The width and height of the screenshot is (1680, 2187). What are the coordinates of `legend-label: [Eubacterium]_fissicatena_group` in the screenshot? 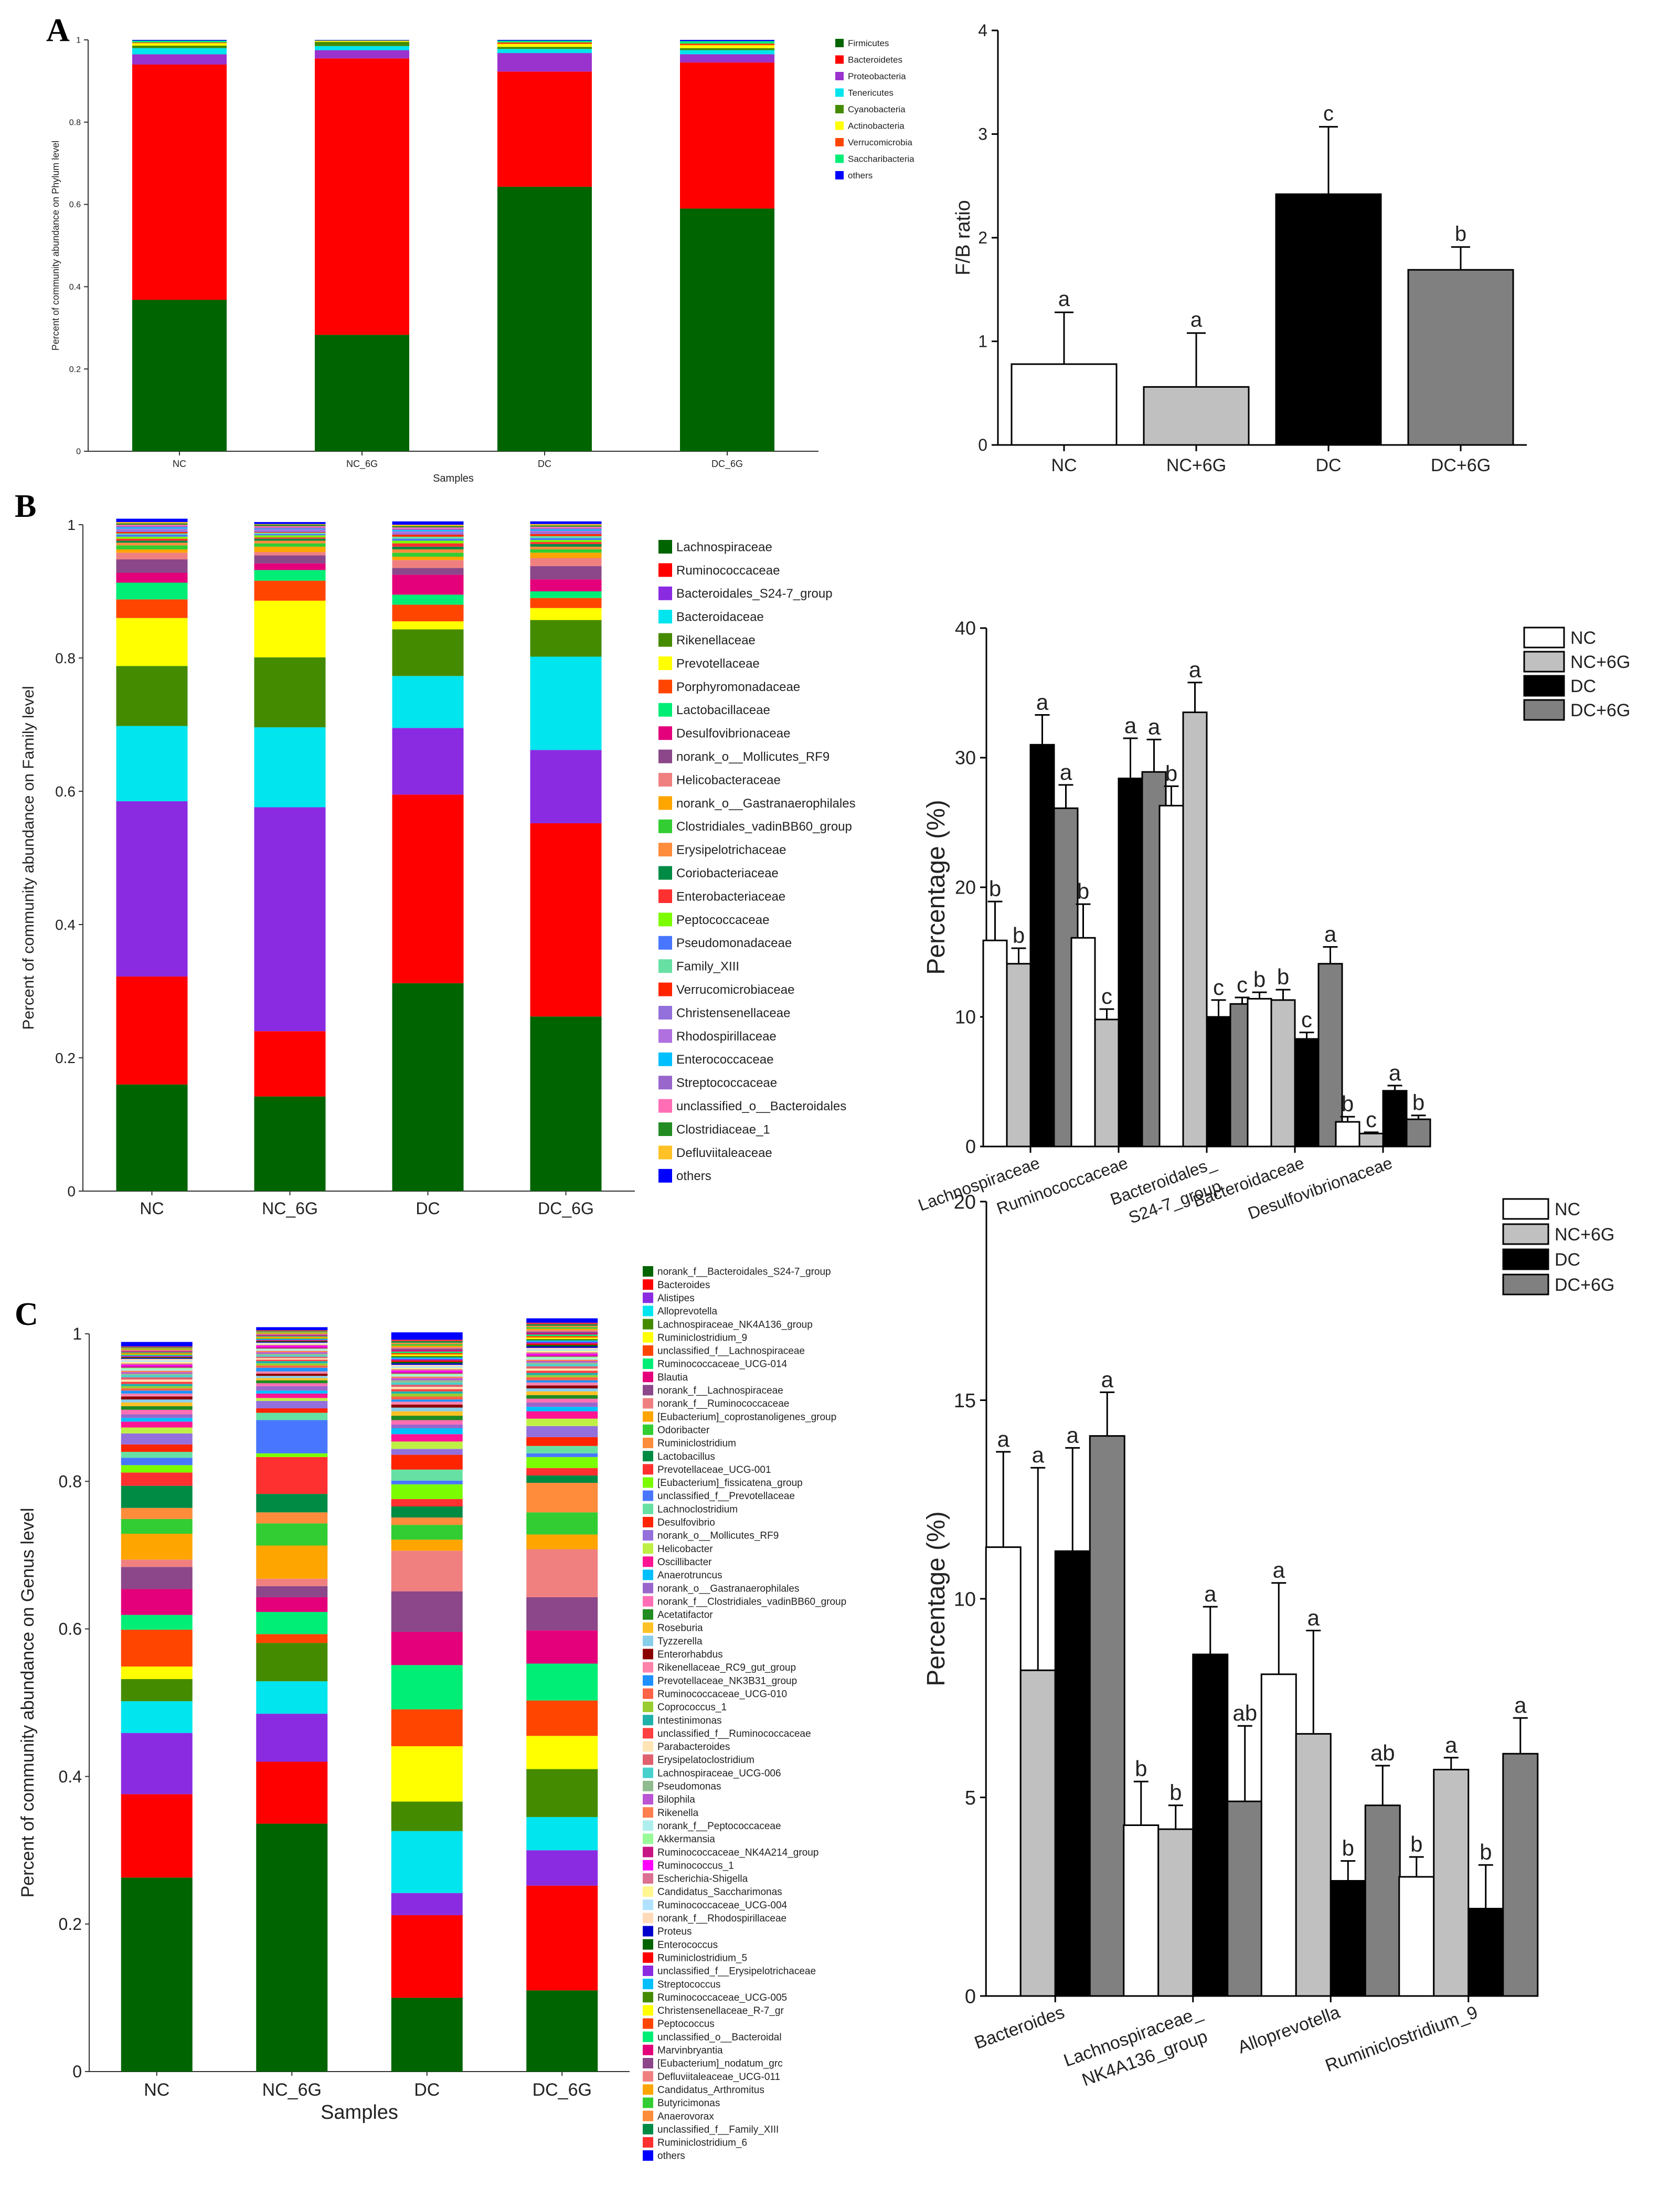 It's located at (730, 1483).